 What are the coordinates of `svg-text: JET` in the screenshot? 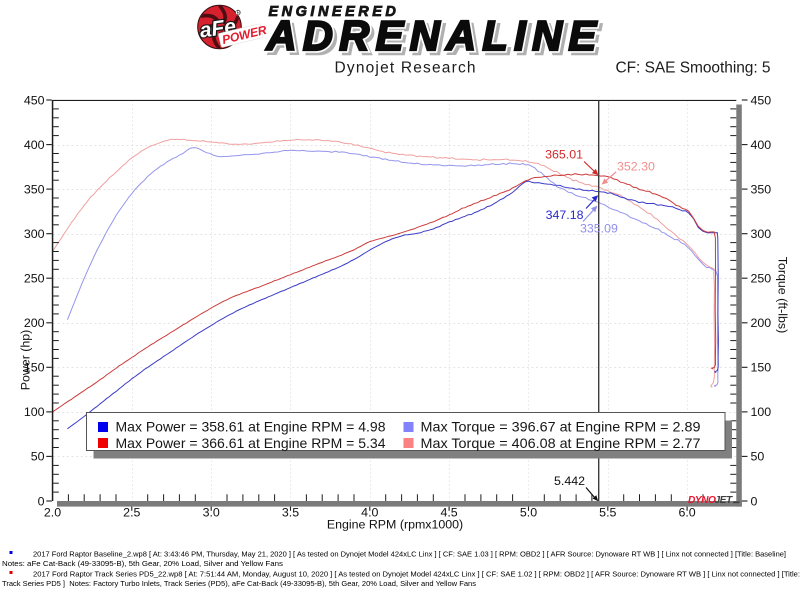 It's located at (724, 500).